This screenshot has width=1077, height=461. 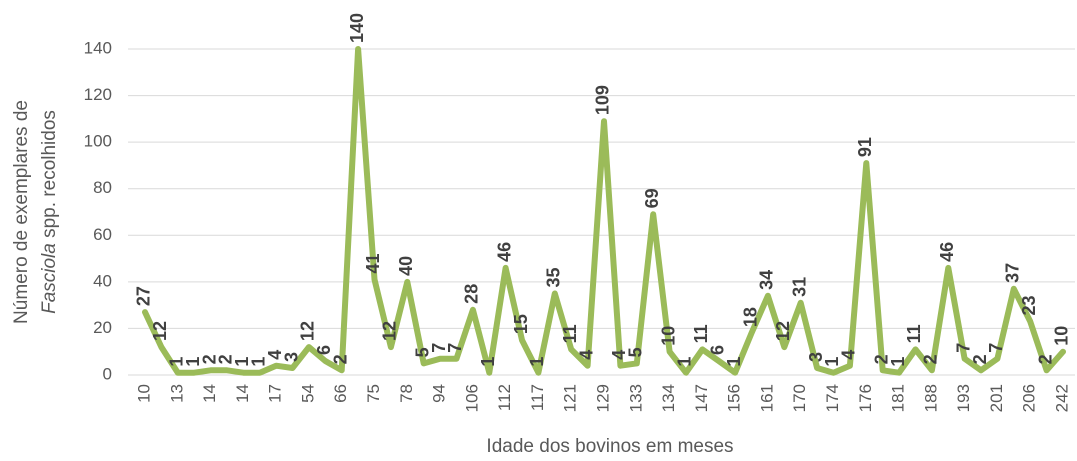 What do you see at coordinates (102, 280) in the screenshot?
I see `y-tick-label: 40` at bounding box center [102, 280].